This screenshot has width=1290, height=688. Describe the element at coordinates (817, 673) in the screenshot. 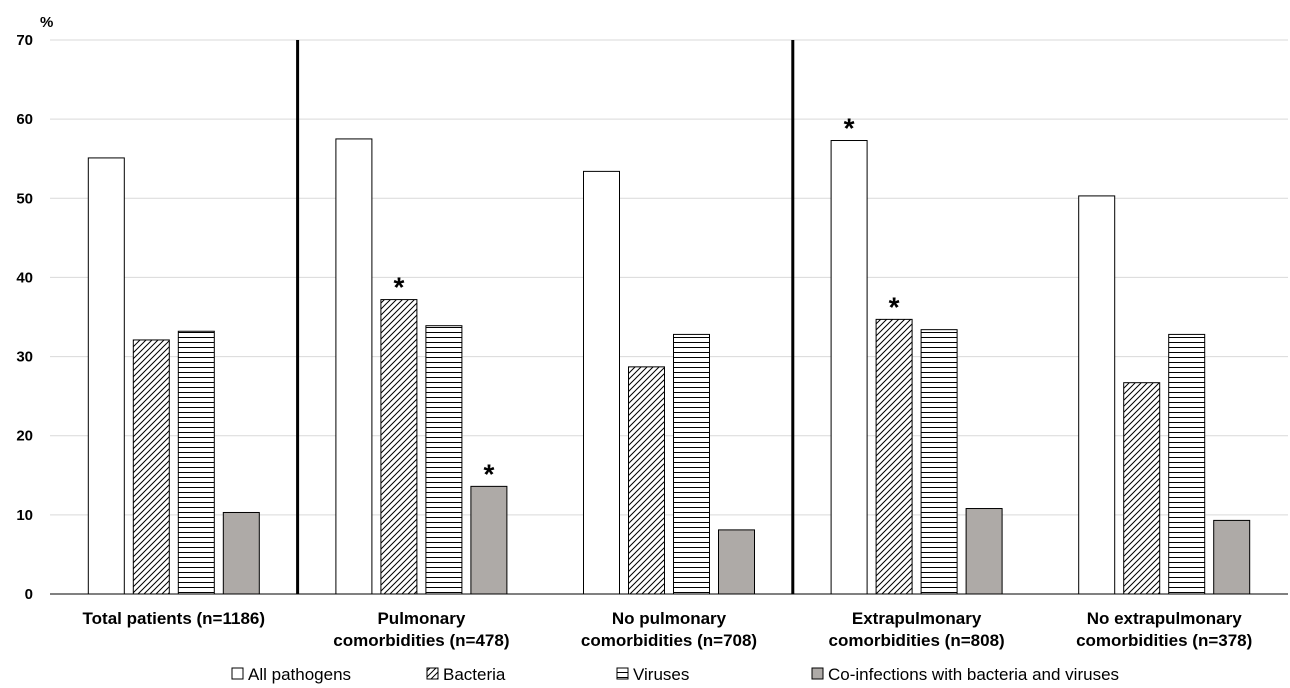

I see `legend-swatch-co-infections-with-bacteria-and-viruses` at that location.